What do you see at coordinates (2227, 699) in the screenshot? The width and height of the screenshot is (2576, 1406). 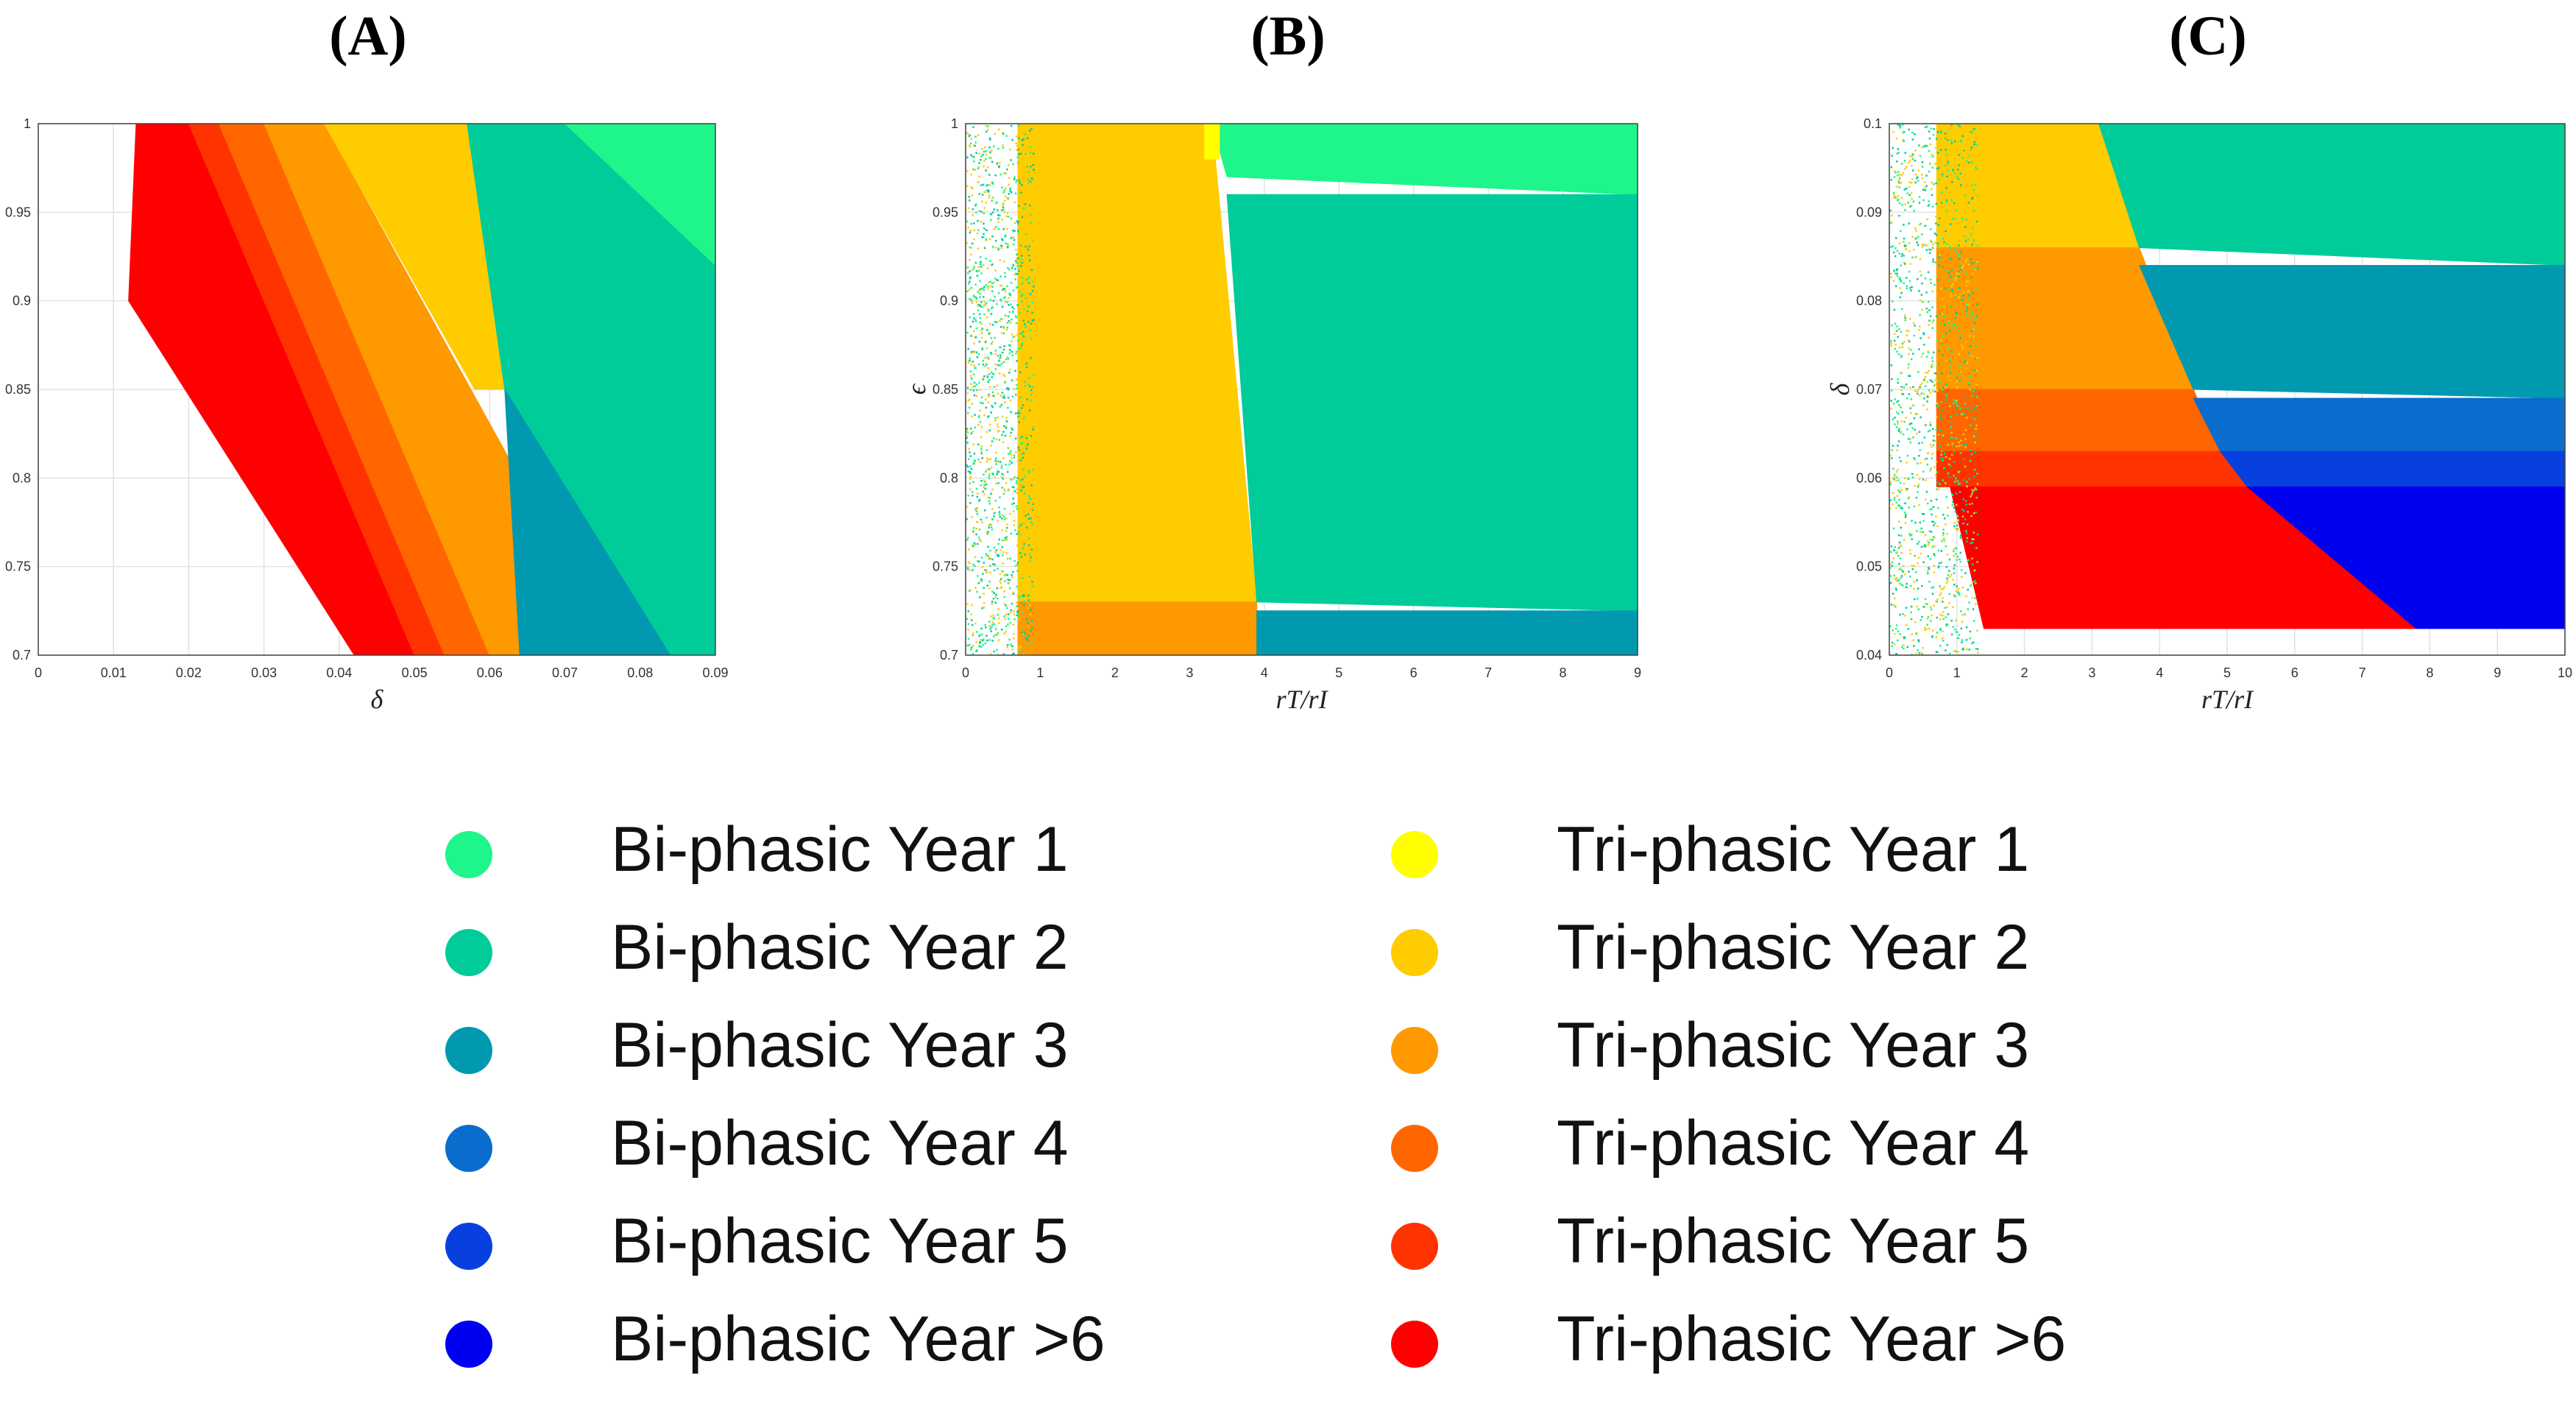 I see `x-axis-label: rT/rI` at bounding box center [2227, 699].